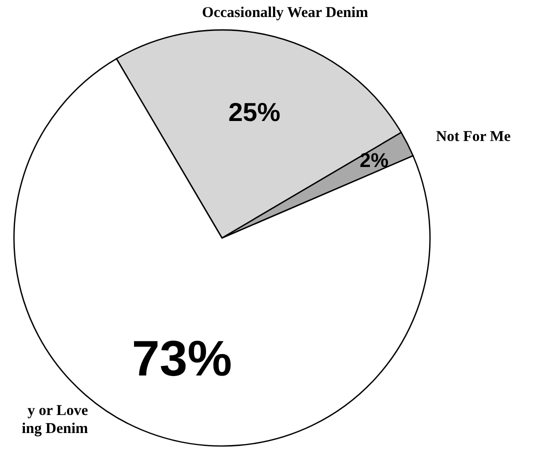 The height and width of the screenshot is (449, 550). What do you see at coordinates (474, 137) in the screenshot?
I see `slice-label: Not For Me` at bounding box center [474, 137].